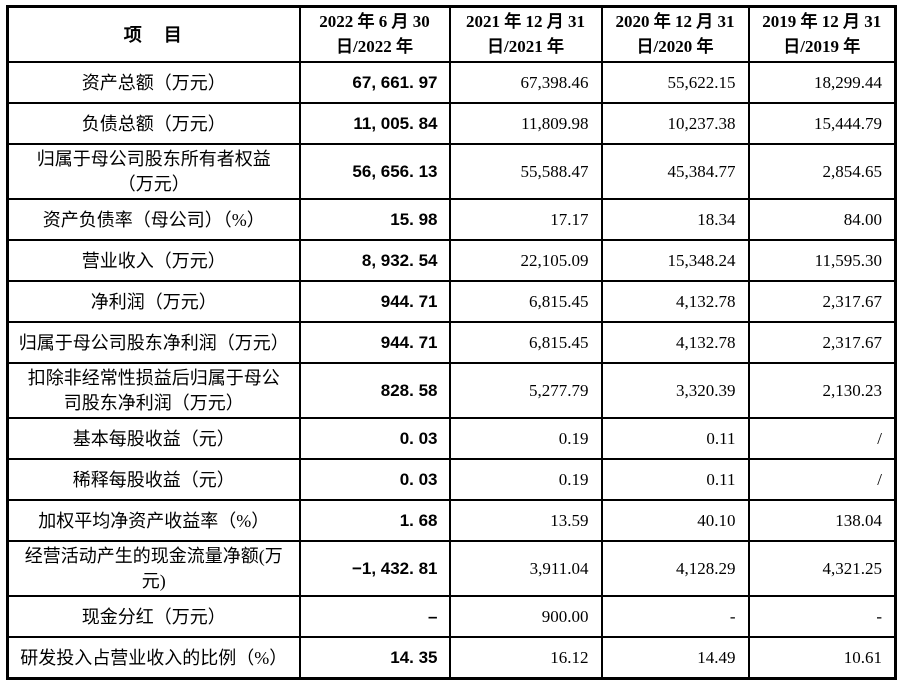 This screenshot has height=680, width=900. What do you see at coordinates (374, 261) in the screenshot?
I see `value-cell: 8, 932. 54` at bounding box center [374, 261].